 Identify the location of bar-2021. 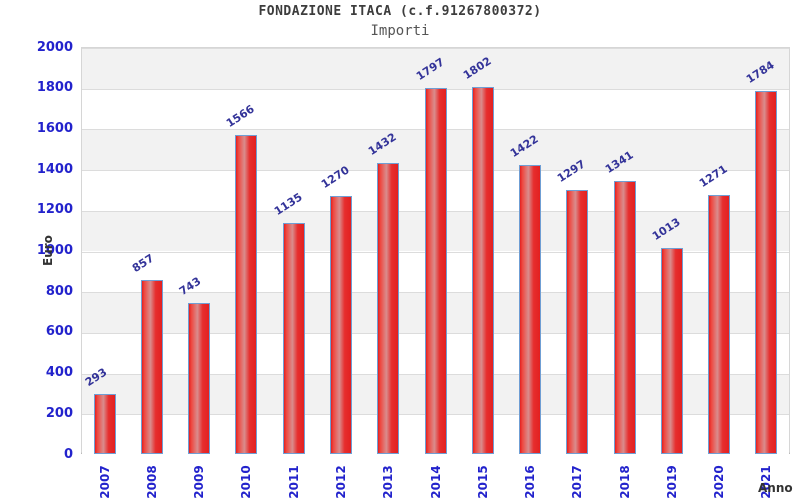
(766, 272).